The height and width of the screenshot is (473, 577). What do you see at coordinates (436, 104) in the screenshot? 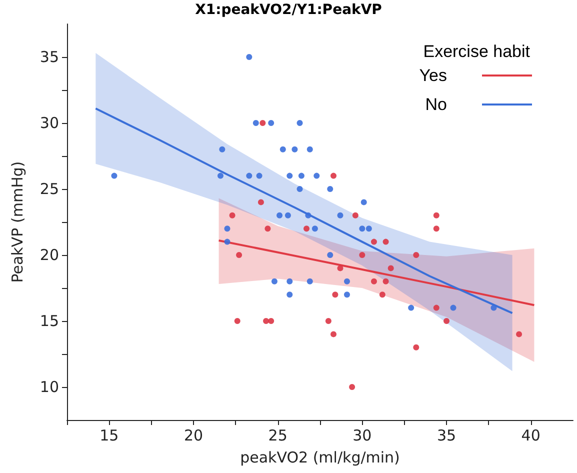
I see `legend-label: No` at bounding box center [436, 104].